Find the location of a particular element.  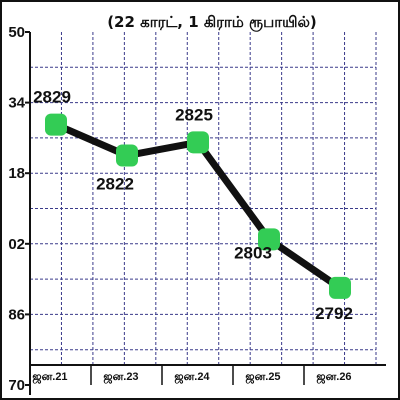

data-label: 2829 is located at coordinates (52, 97).